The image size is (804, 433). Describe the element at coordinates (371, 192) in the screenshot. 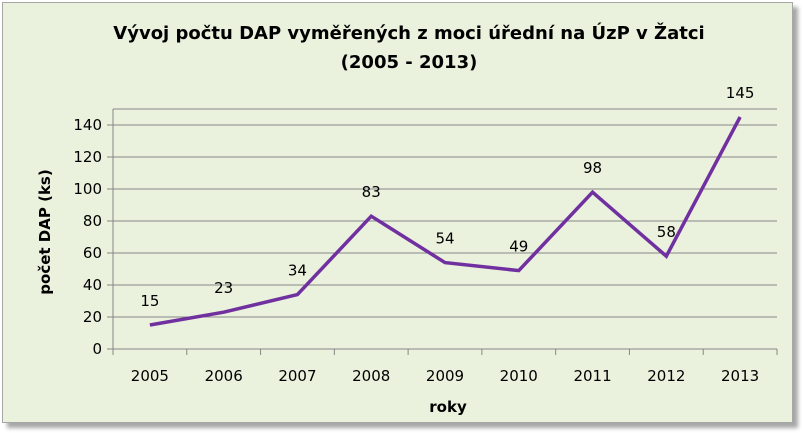

I see `data-label: 83` at that location.